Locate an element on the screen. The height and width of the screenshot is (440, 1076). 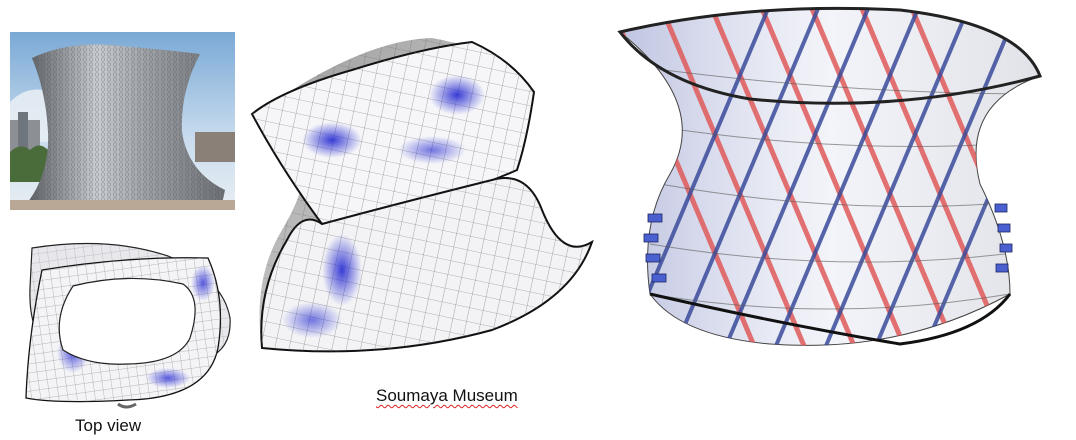
opening is located at coordinates (127, 321).